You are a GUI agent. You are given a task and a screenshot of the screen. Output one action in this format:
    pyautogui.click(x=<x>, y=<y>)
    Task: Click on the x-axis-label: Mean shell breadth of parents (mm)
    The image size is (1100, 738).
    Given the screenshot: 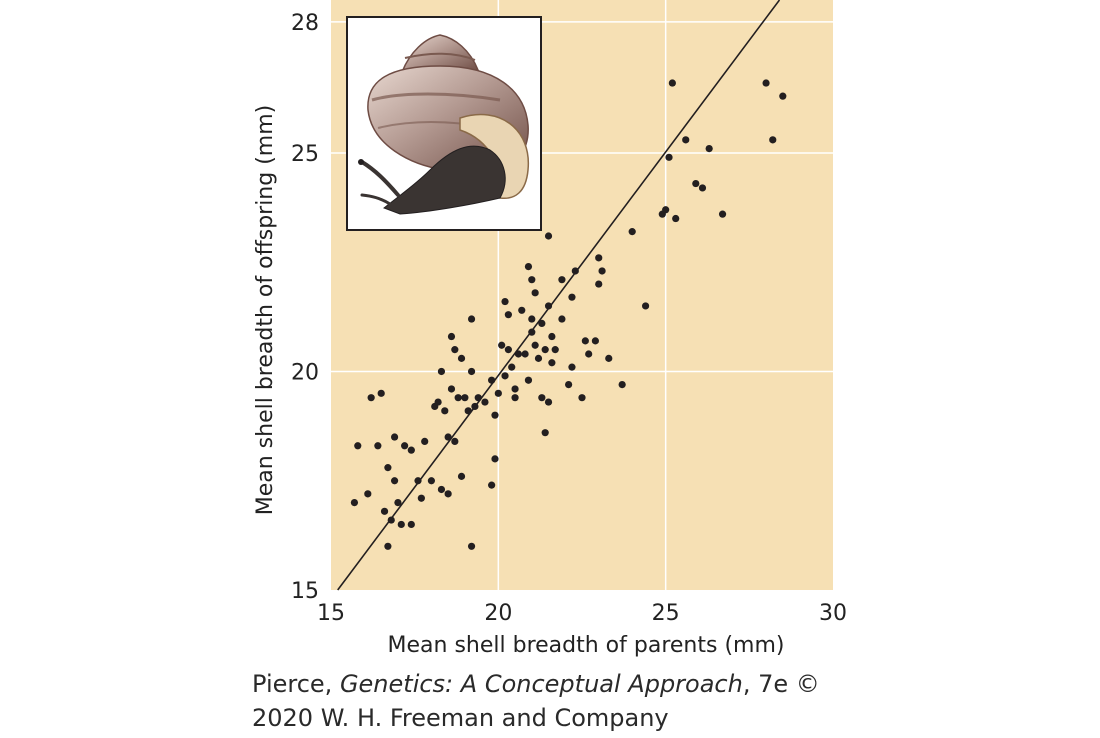 What is the action you would take?
    pyautogui.click(x=586, y=645)
    